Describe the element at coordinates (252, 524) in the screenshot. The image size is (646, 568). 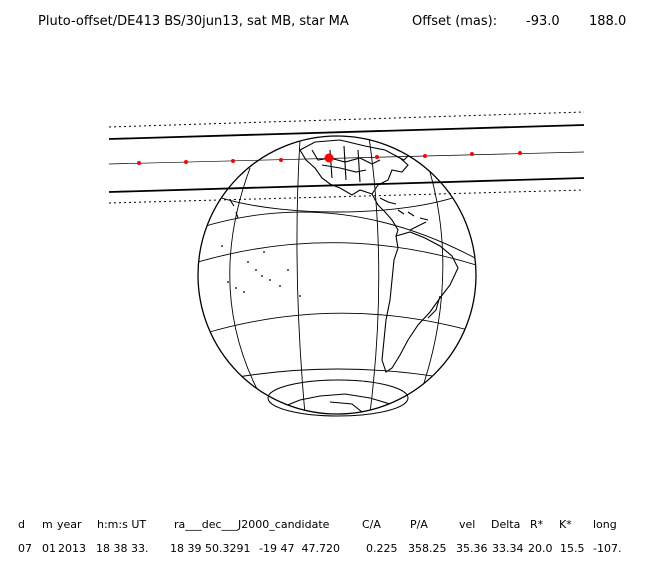
I see `header-radec: ra___dec___J2000_candidate` at that location.